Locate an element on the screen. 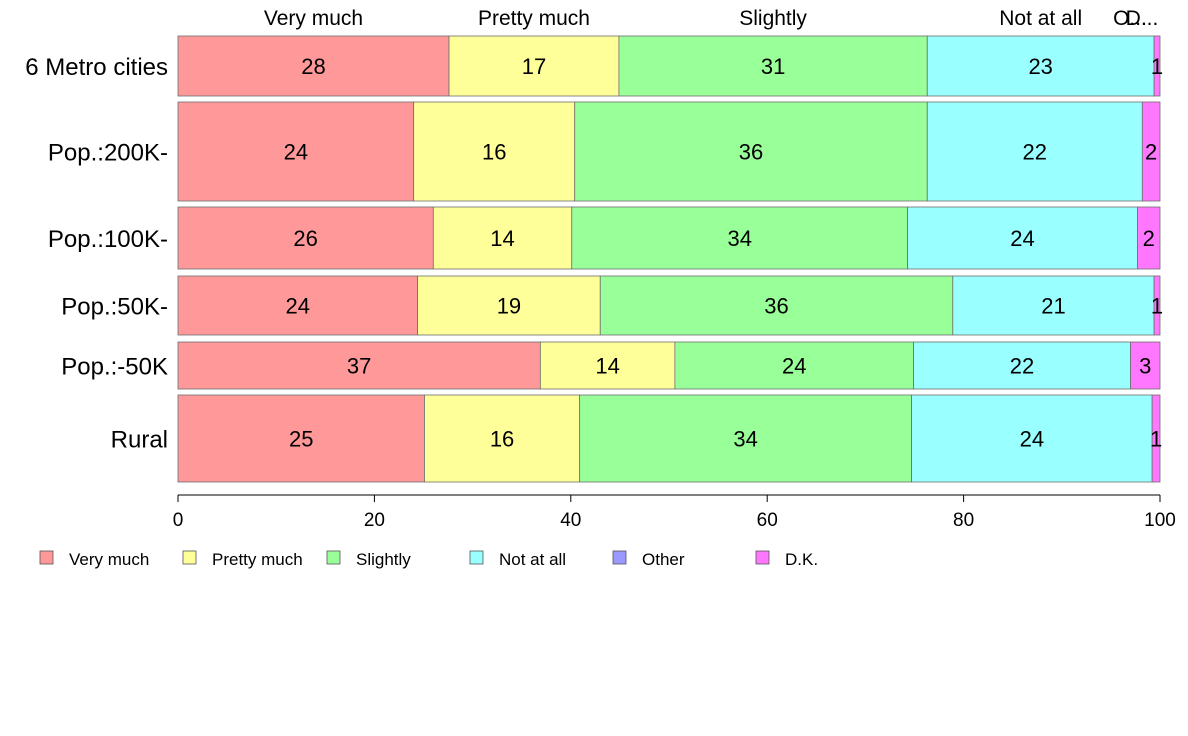  x-tick-label: 20 is located at coordinates (374, 520).